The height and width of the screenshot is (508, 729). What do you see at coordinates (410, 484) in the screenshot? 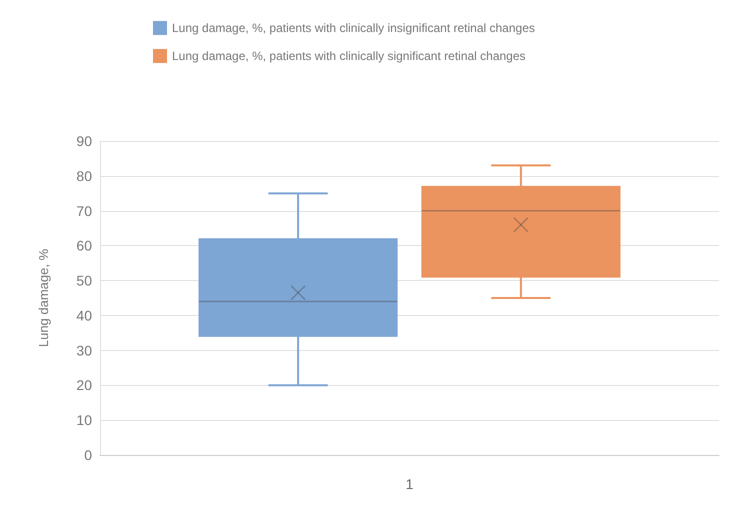
I see `x-tick-label: 1` at bounding box center [410, 484].